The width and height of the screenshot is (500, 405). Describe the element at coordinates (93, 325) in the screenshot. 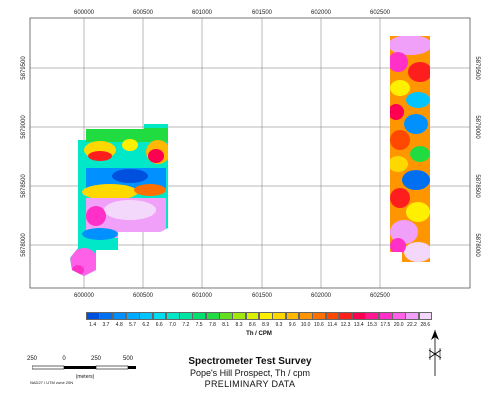

I see `legend-value-label: 1.4` at that location.